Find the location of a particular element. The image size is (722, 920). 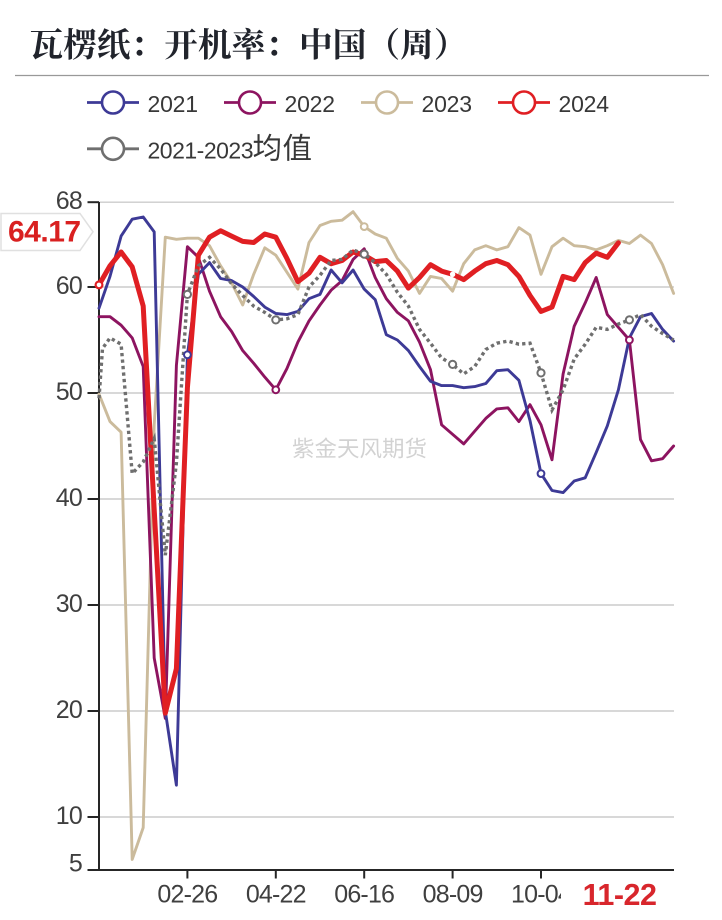

svg-text: 68 is located at coordinates (69, 201).